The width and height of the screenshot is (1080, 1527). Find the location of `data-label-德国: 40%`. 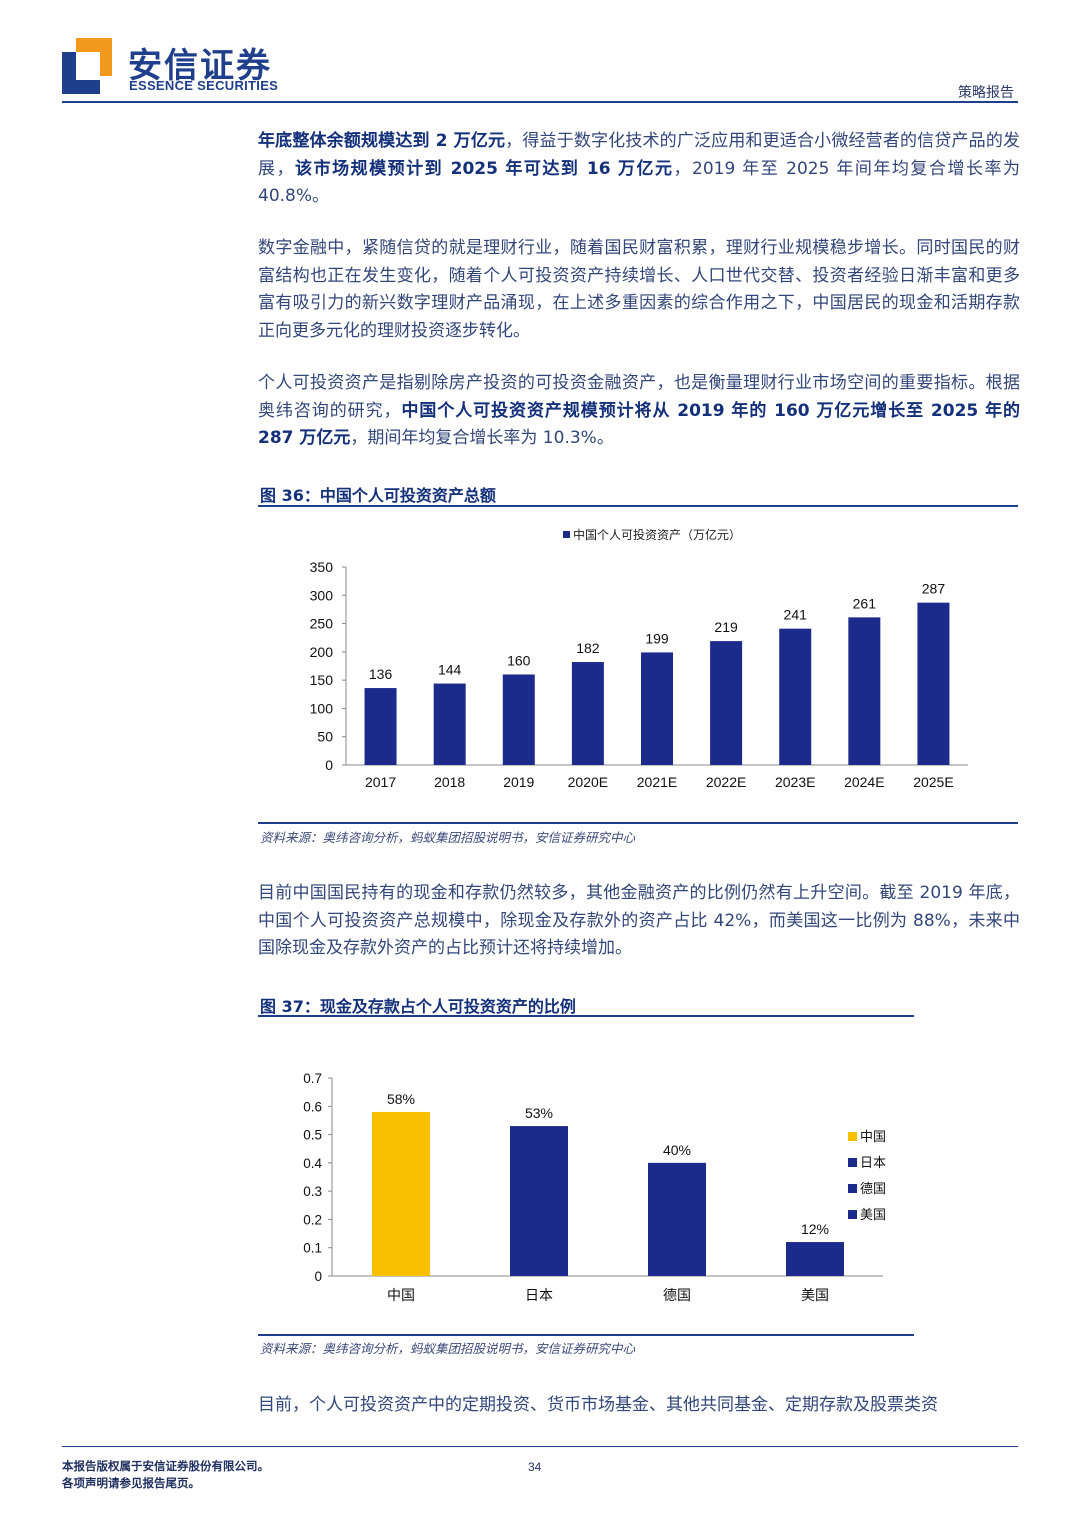

data-label-德国: 40% is located at coordinates (677, 1150).